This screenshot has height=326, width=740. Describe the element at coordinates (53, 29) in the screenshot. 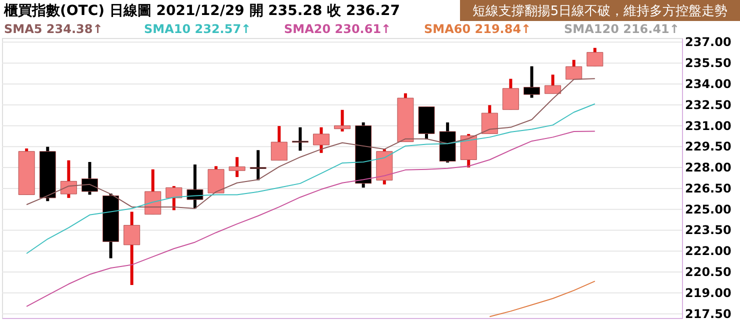

I see `text: SMA5 234.38↑` at that location.